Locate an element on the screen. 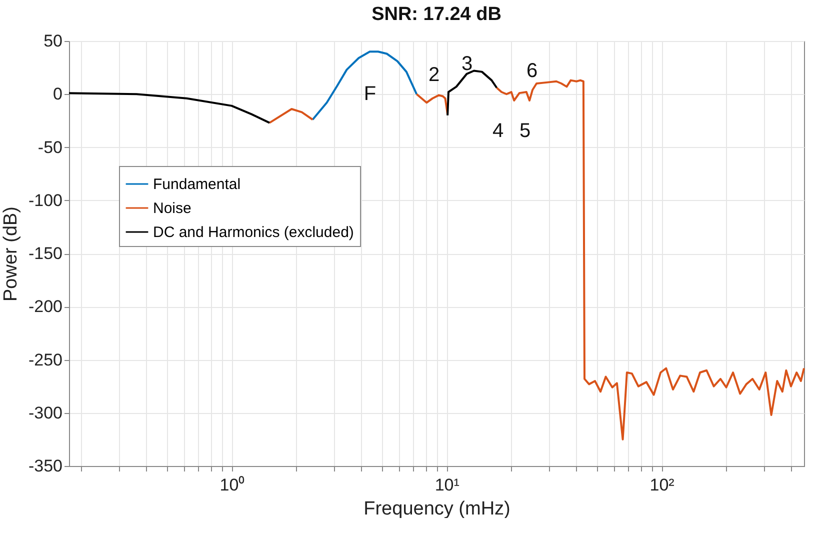 Image resolution: width=817 pixels, height=542 pixels. legend-label: Noise is located at coordinates (172, 208).